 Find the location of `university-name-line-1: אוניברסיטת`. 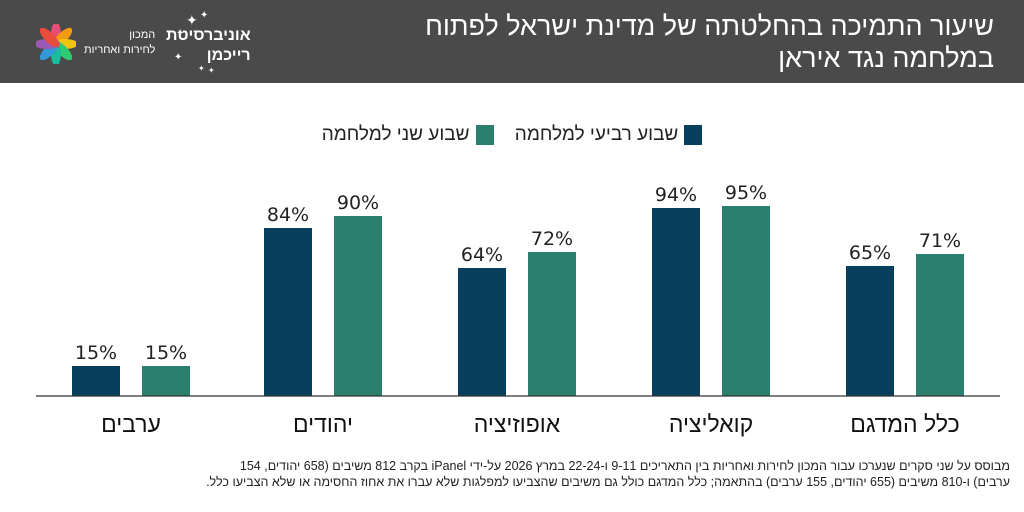

university-name-line-1: אוניברסיטת is located at coordinates (208, 35).